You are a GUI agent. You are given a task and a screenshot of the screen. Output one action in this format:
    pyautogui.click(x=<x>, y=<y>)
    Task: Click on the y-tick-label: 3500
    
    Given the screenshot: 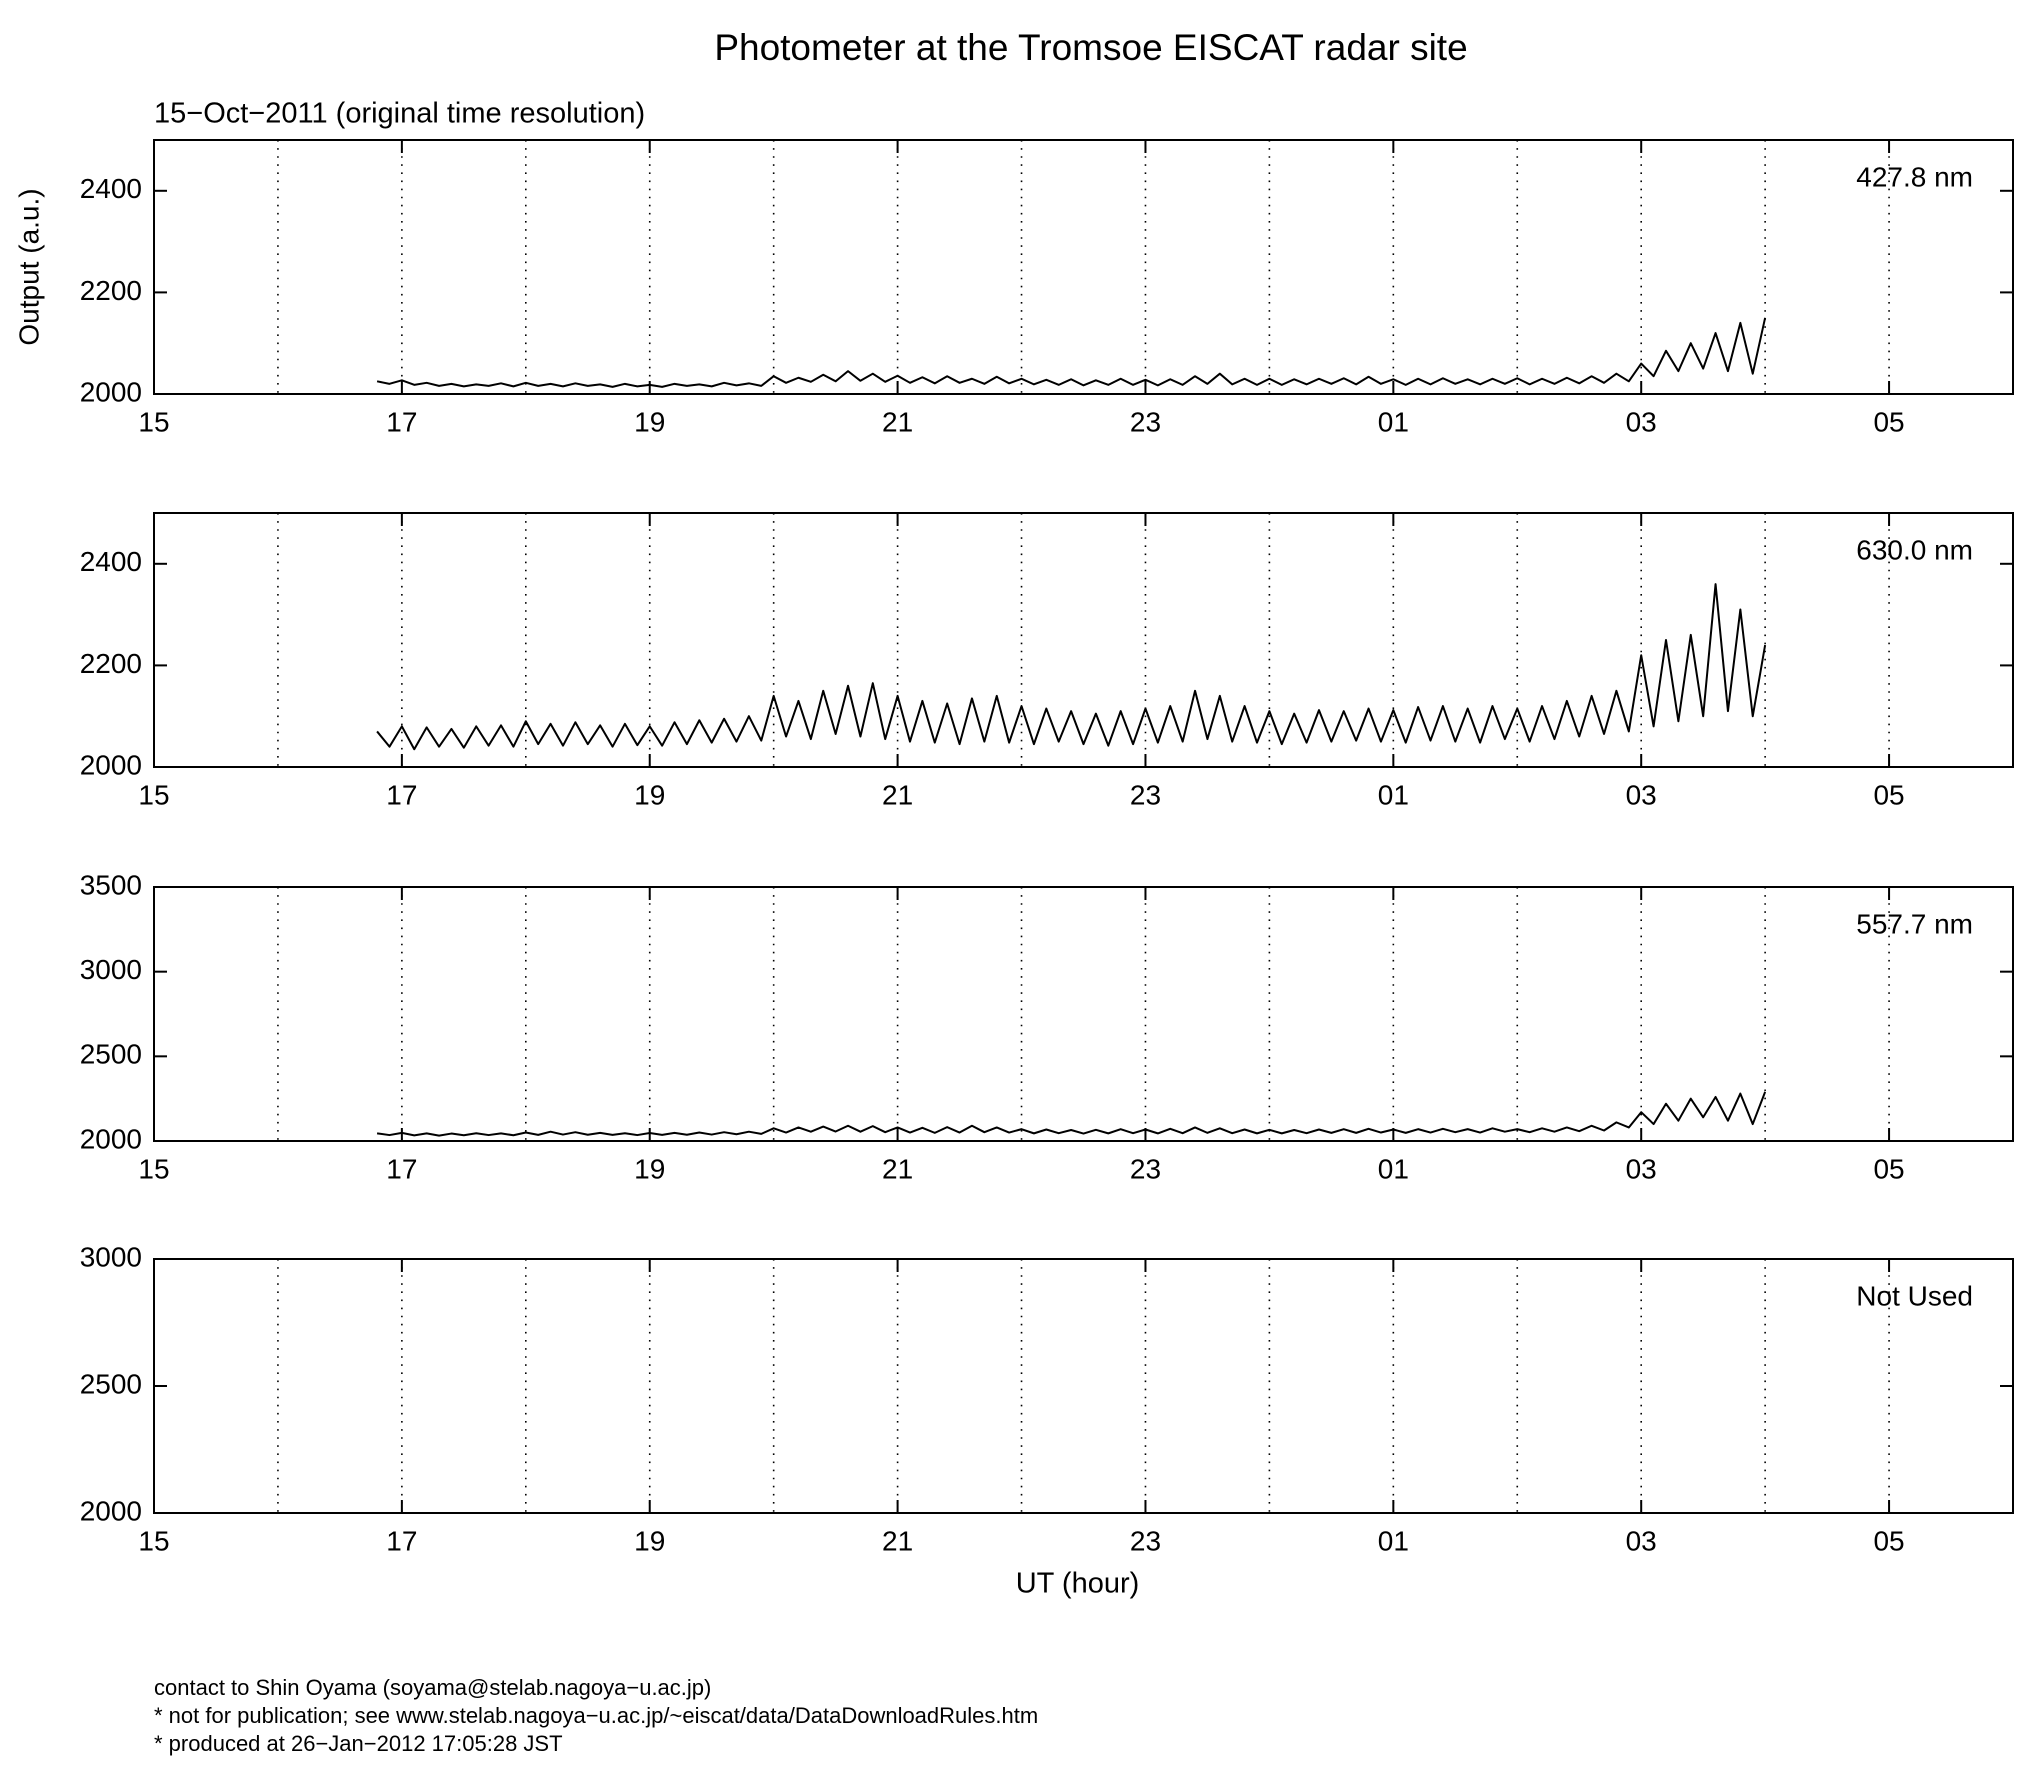 What is the action you would take?
    pyautogui.click(x=111, y=884)
    